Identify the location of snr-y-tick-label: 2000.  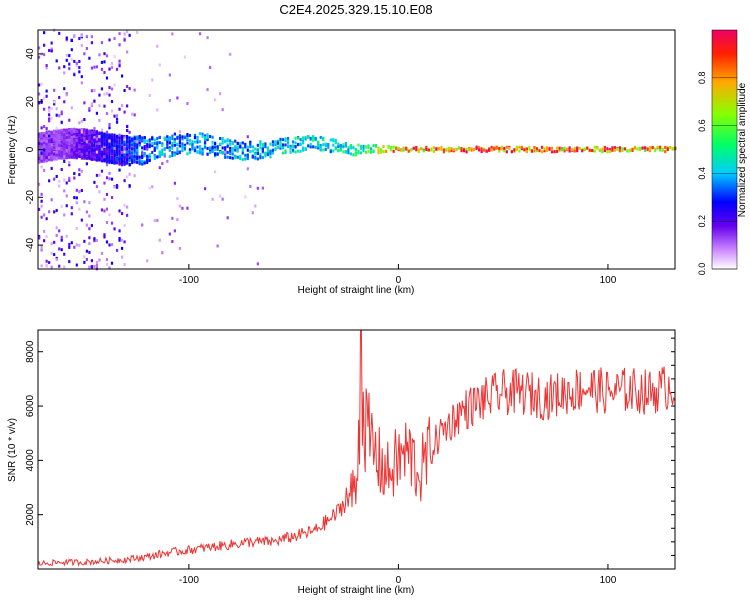
(30, 514).